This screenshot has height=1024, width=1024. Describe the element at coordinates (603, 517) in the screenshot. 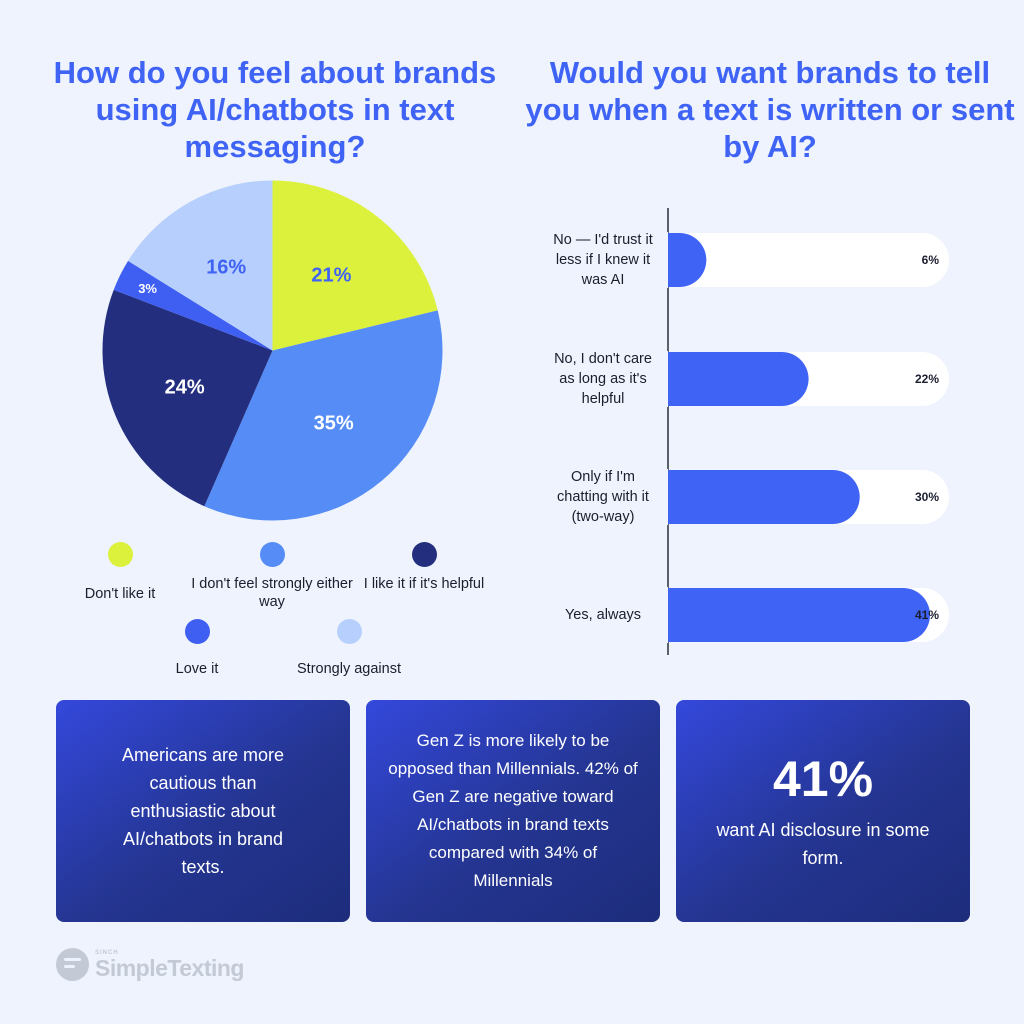

I see `bar-category-line: (two-way)` at that location.